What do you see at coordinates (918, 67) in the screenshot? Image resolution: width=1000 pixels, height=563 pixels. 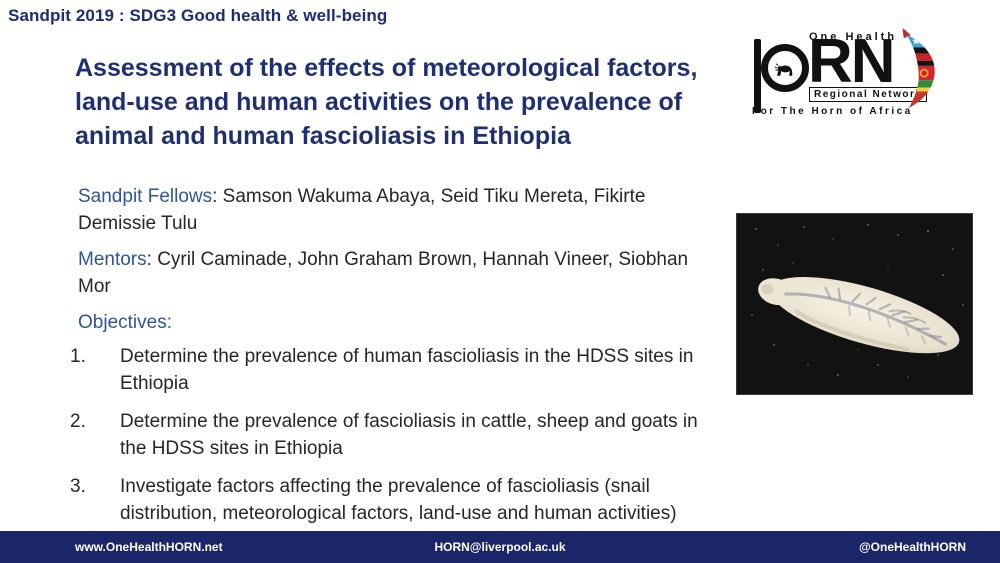 I see `flag-crescent-icon: ★` at bounding box center [918, 67].